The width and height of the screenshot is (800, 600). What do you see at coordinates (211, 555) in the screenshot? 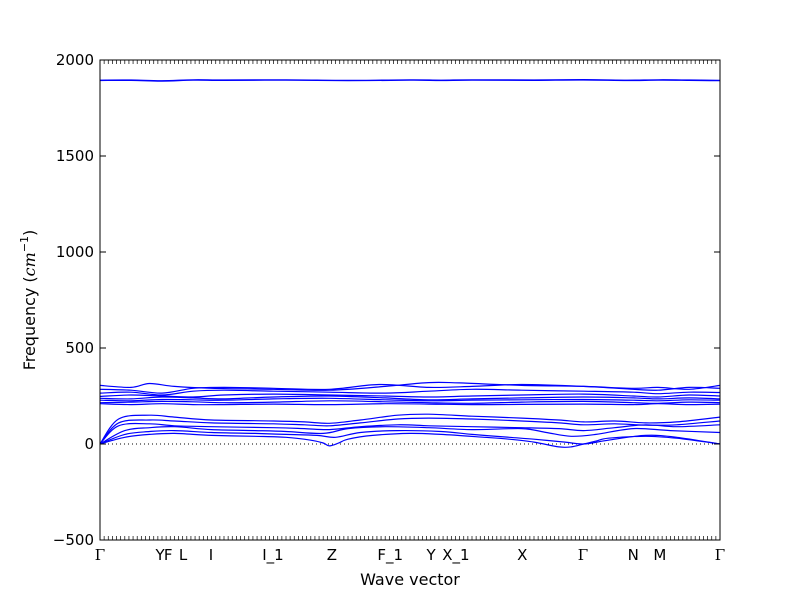
I see `x-tick-label: I` at bounding box center [211, 555].